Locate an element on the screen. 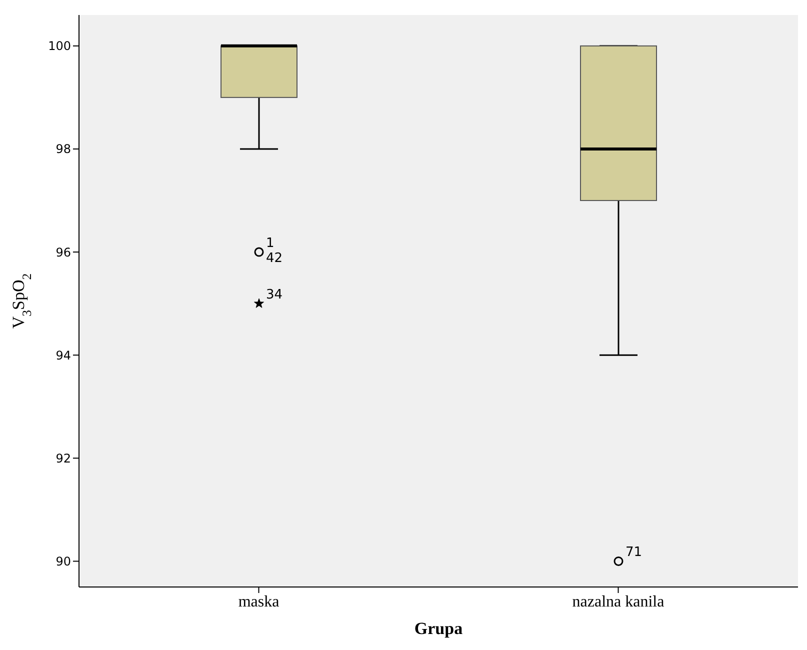 Image resolution: width=807 pixels, height=650 pixels. annotation: 1 is located at coordinates (270, 244).